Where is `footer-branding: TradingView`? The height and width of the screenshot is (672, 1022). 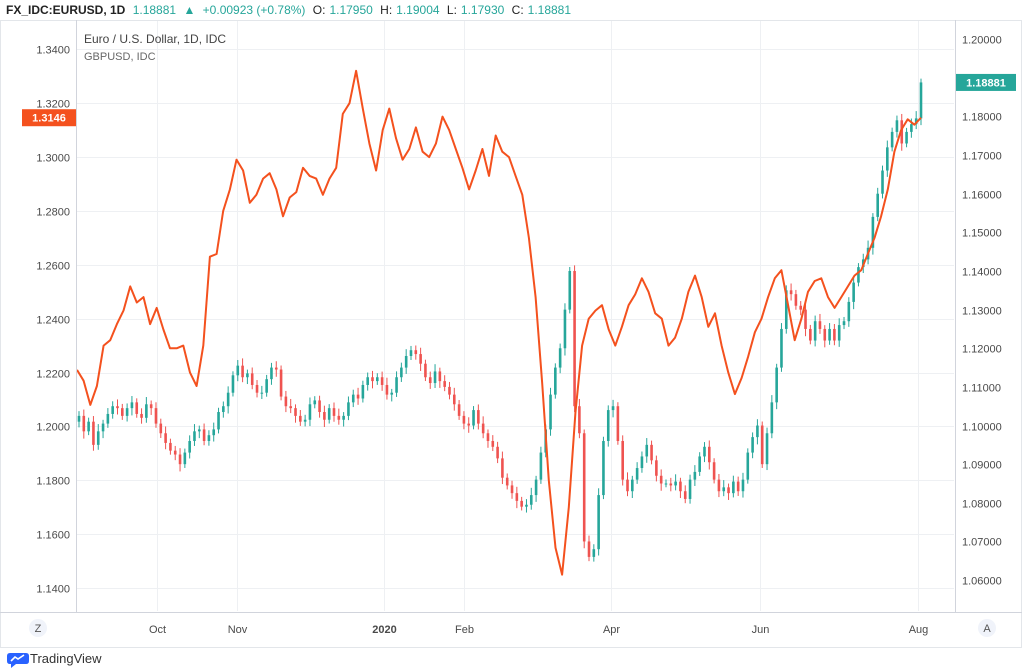
footer-branding: TradingView is located at coordinates (100, 660).